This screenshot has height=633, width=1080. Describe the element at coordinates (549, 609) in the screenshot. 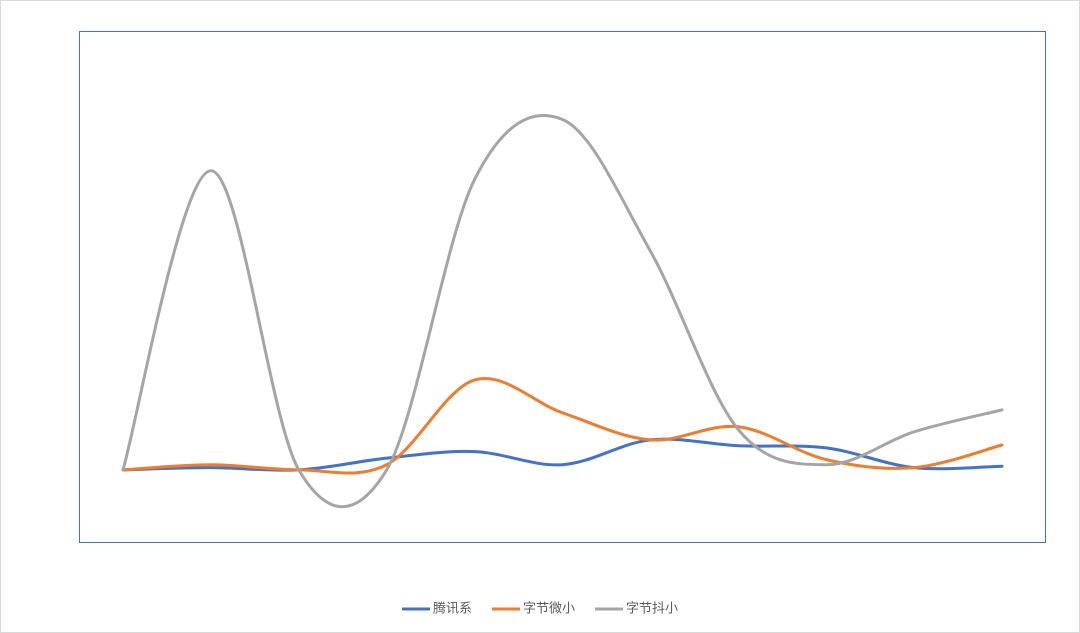

I see `legend-label: 字节微小` at that location.